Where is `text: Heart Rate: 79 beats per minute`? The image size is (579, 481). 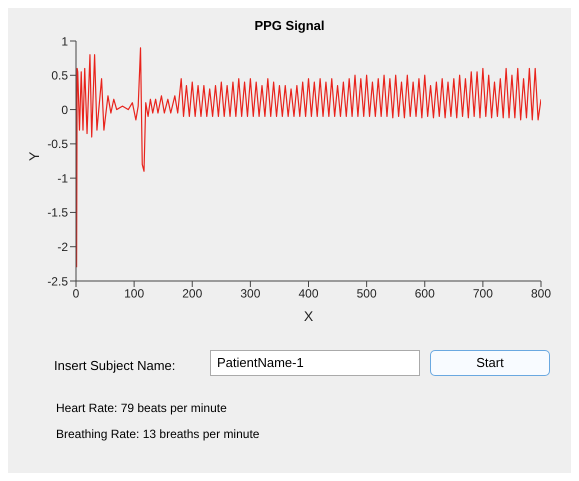
text: Heart Rate: 79 beats per minute is located at coordinates (141, 408).